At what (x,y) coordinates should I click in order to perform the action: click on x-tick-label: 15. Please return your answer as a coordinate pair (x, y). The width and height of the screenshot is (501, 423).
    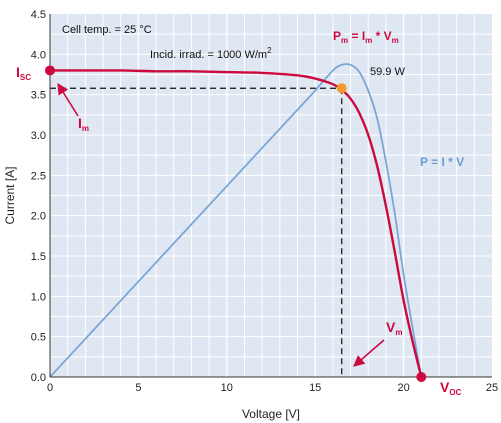
    Looking at the image, I should click on (315, 388).